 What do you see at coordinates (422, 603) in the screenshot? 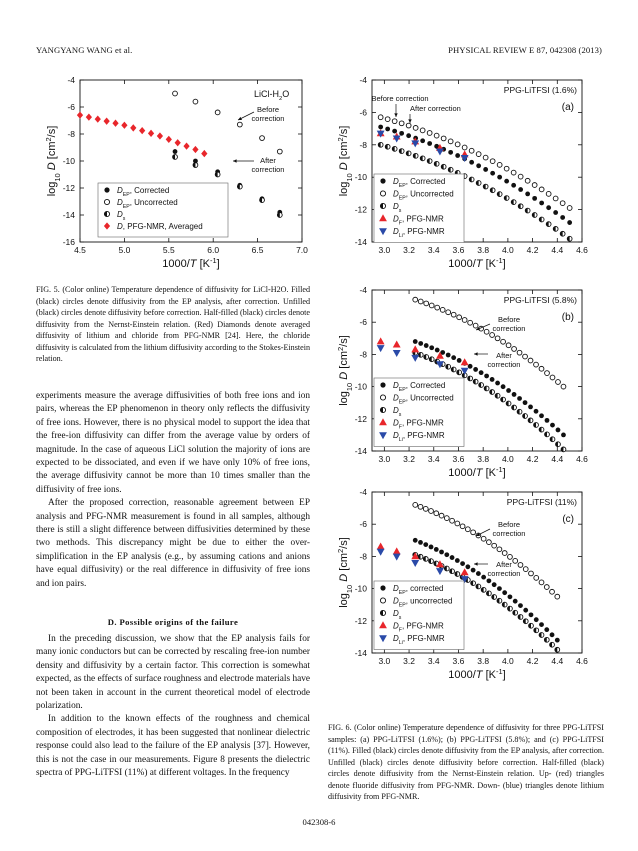
I see `legend-label: DEP, uncorrected` at bounding box center [422, 603].